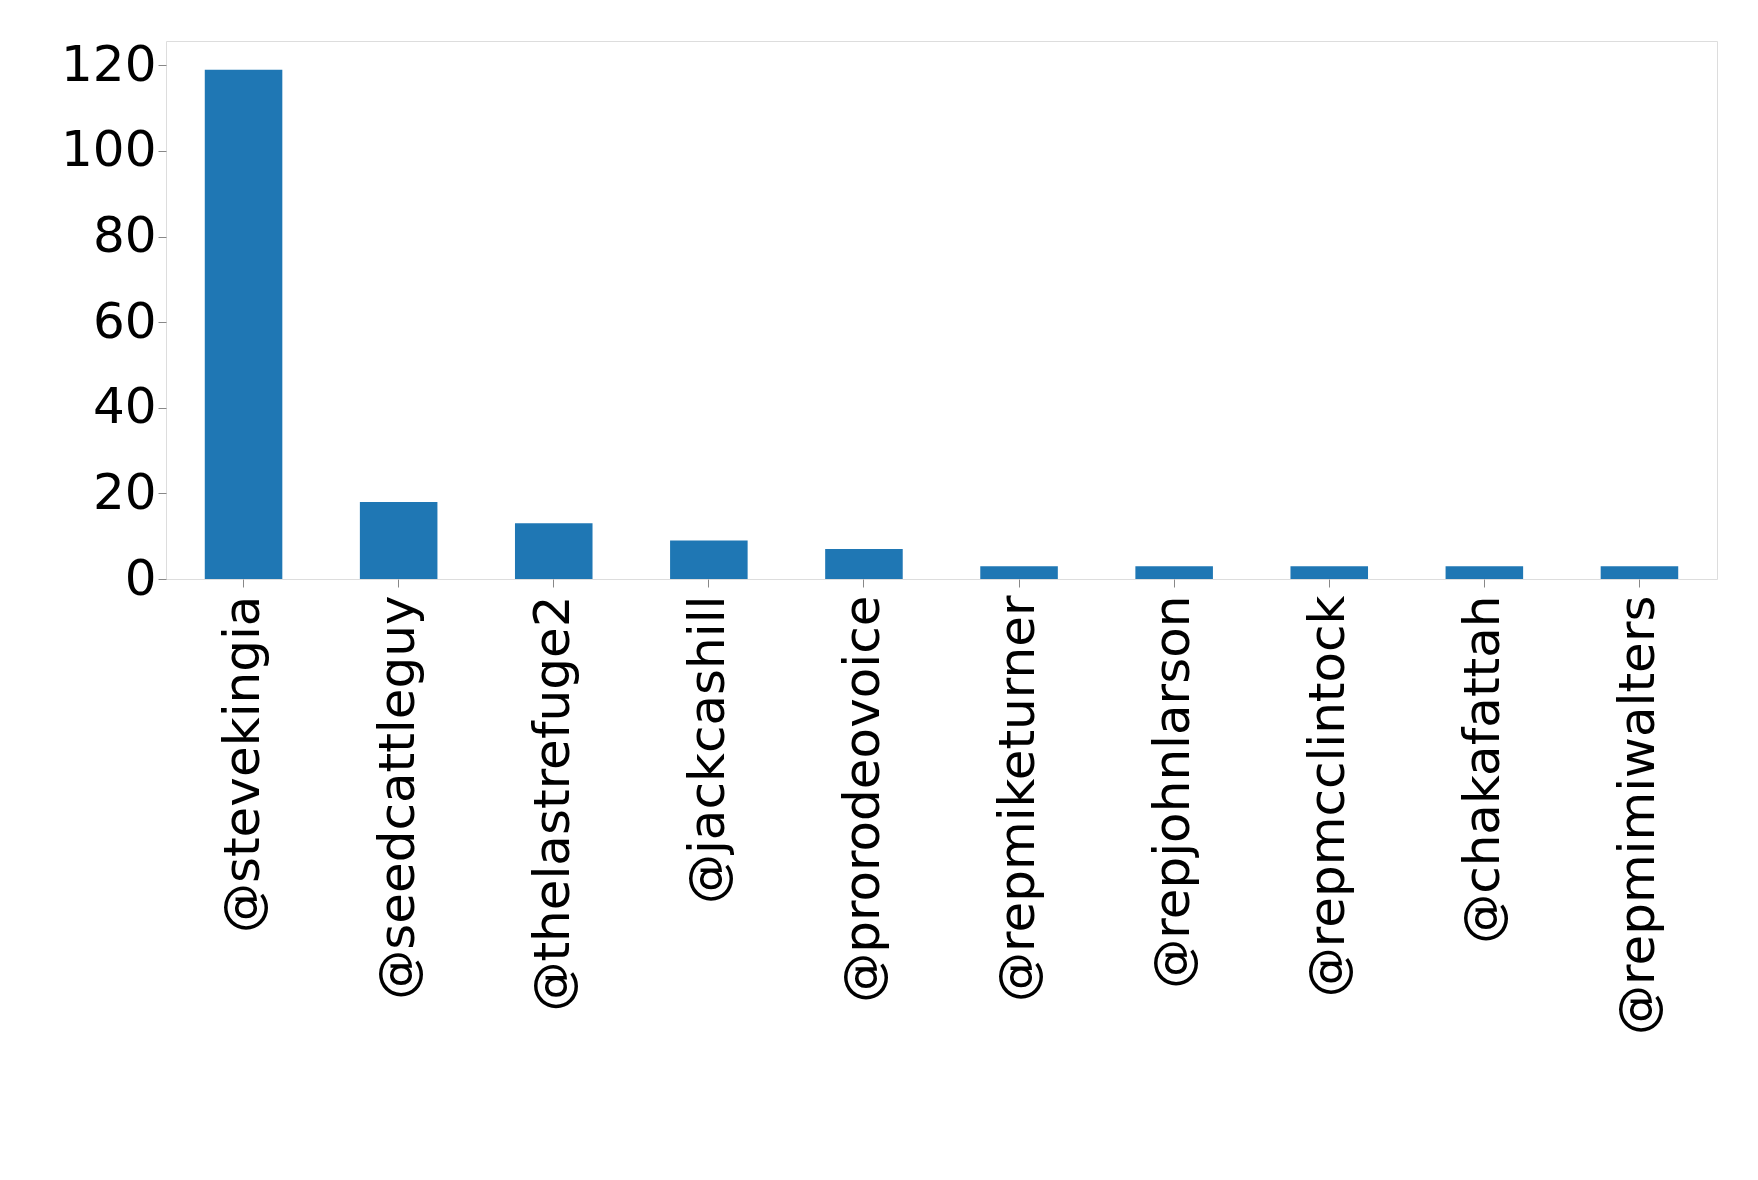 The width and height of the screenshot is (1758, 1180). What do you see at coordinates (124, 235) in the screenshot?
I see `y-tick-label: 80` at bounding box center [124, 235].